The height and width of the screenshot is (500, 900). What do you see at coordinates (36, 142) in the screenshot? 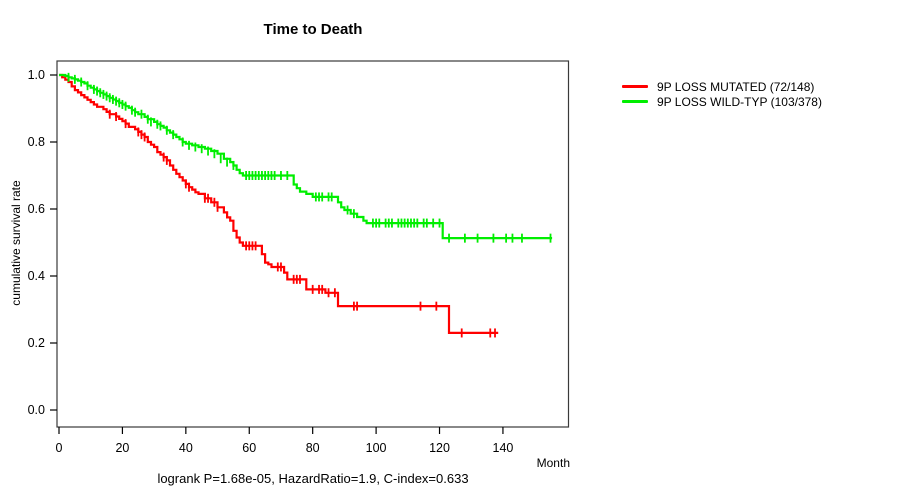
I see `y-tick-label: 0.8` at bounding box center [36, 142].